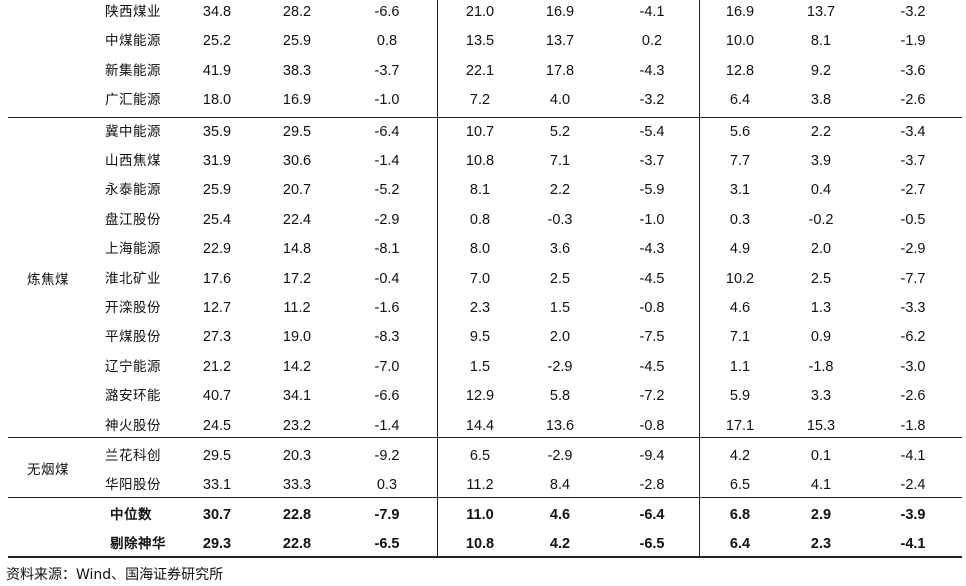 This screenshot has width=966, height=586. I want to click on summary-value: 10.8, so click(480, 544).